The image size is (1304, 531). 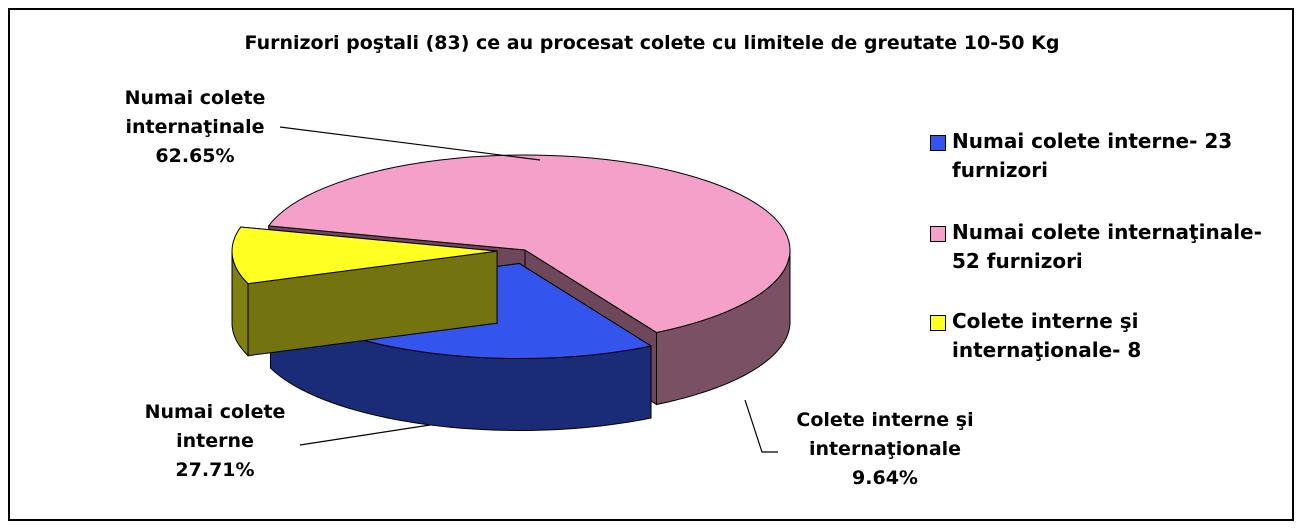 I want to click on data-label: Numai colete interne 27.71%, so click(x=215, y=441).